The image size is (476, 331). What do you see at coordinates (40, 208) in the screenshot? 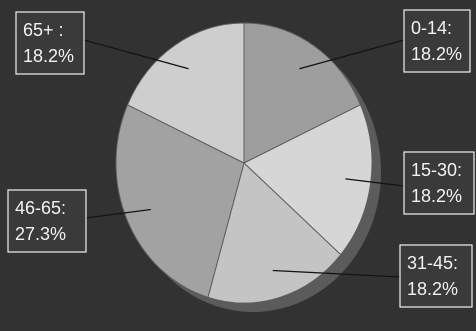
I see `label-category: 46-65:` at bounding box center [40, 208].